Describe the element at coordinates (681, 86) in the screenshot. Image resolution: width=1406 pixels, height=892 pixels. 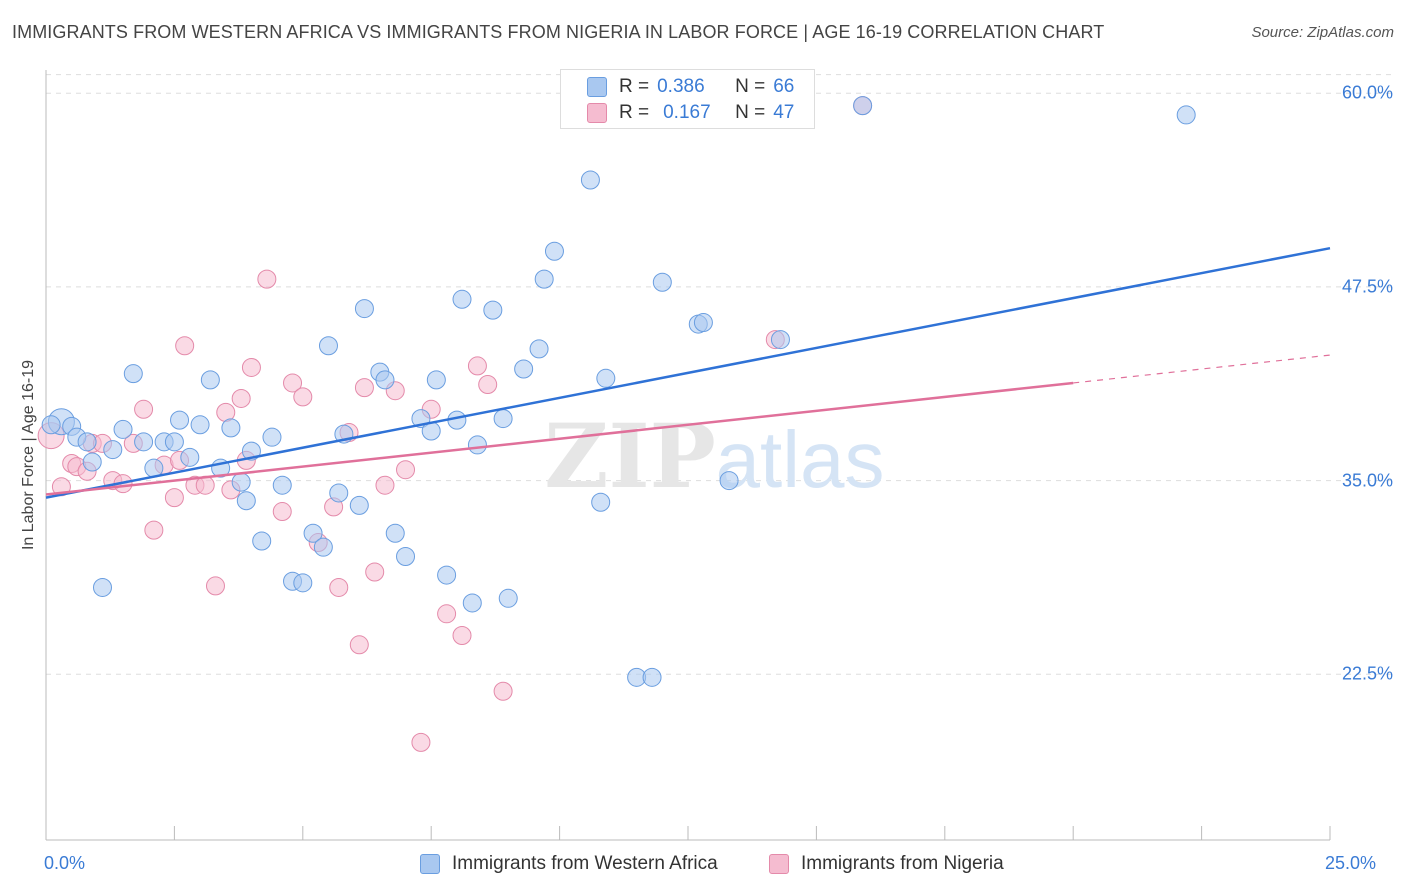
I see `legend-r-value: 0.386` at that location.